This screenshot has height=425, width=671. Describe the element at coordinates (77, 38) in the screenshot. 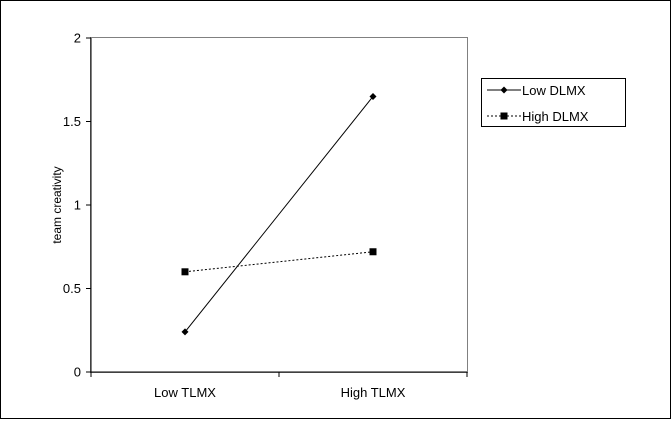

I see `y-tick-label: 2` at that location.